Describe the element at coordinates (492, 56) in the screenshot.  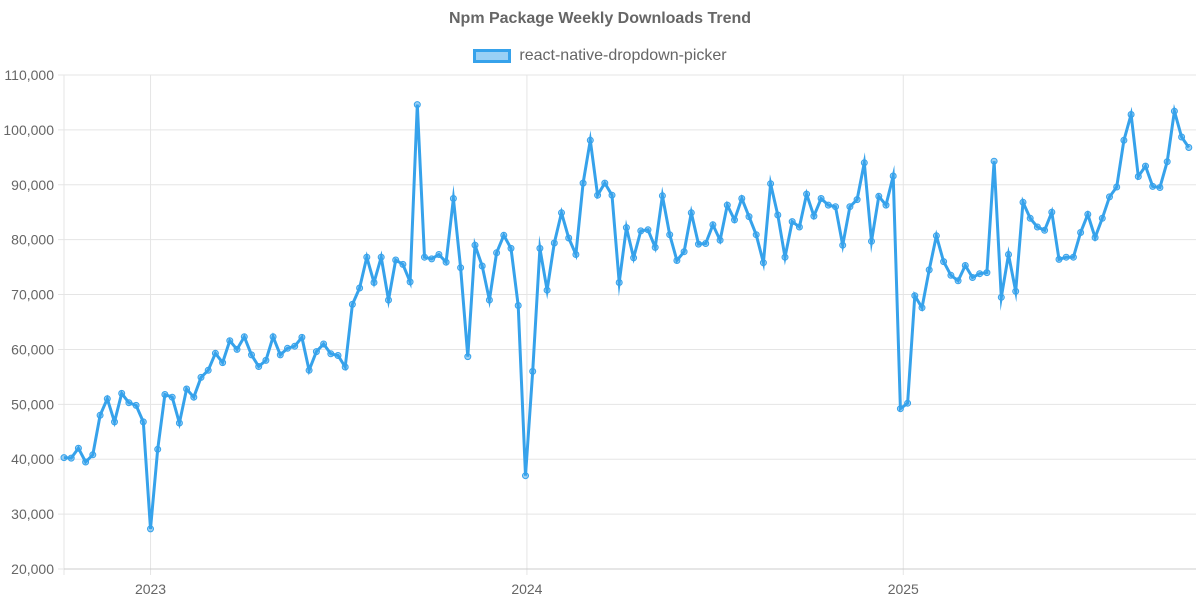
I see `legend-swatch` at that location.